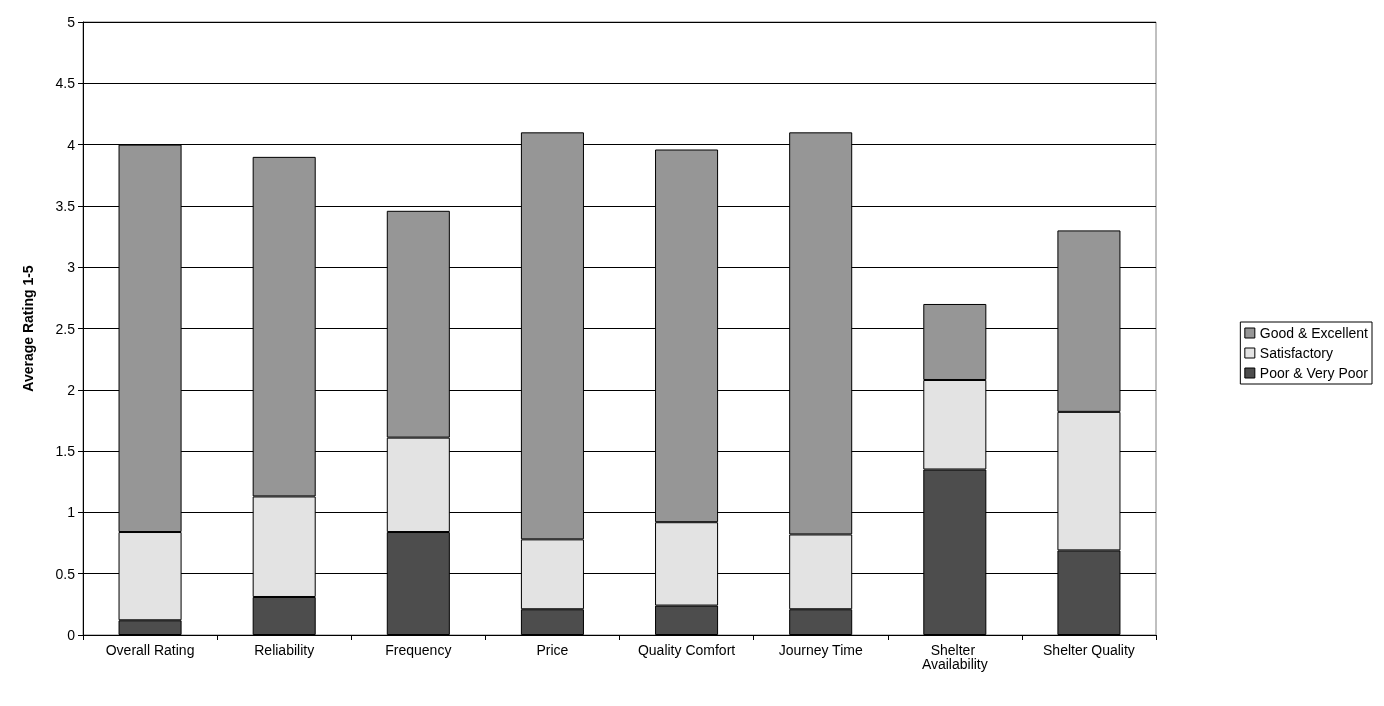 The width and height of the screenshot is (1384, 706). I want to click on y-tick-label: 4, so click(71, 144).